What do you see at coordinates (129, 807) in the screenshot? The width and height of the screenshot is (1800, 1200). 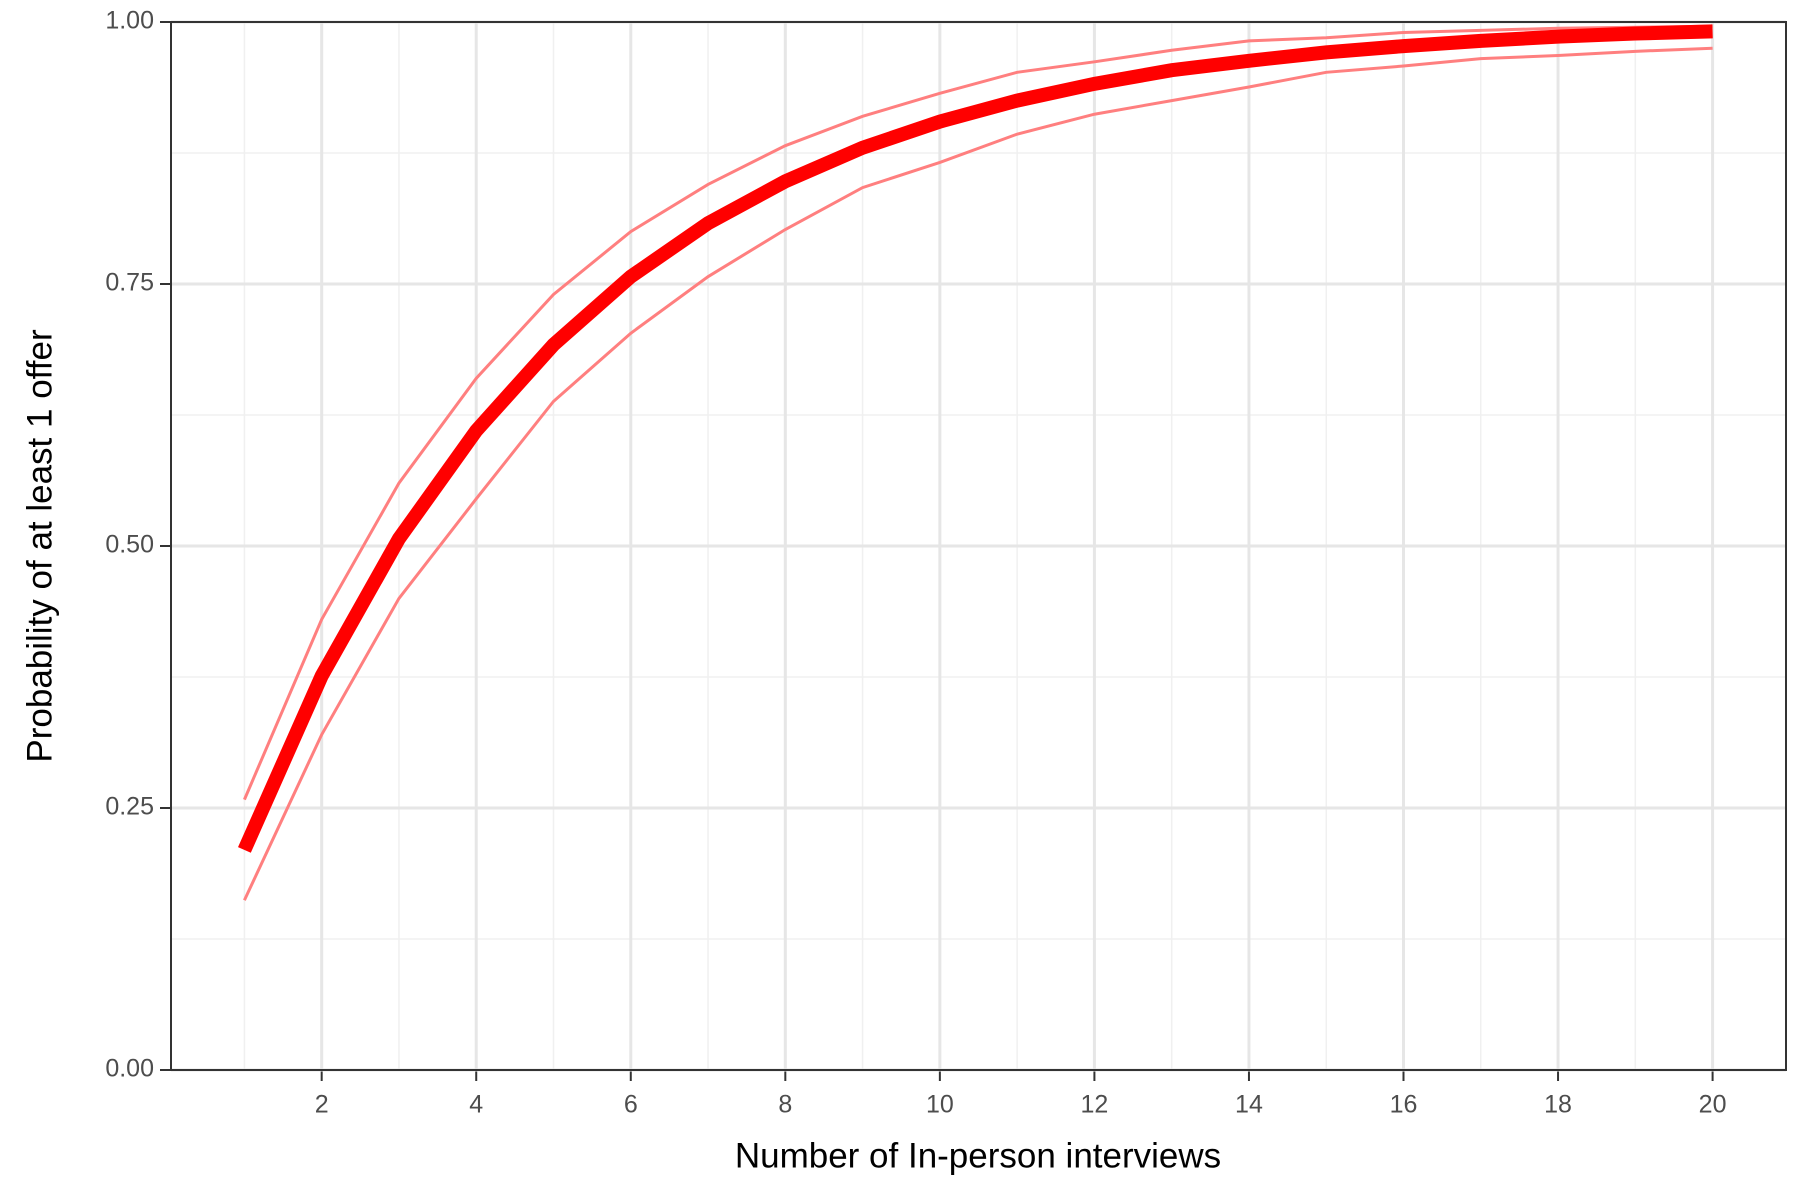 I see `y-tick-label: 0.25` at bounding box center [129, 807].